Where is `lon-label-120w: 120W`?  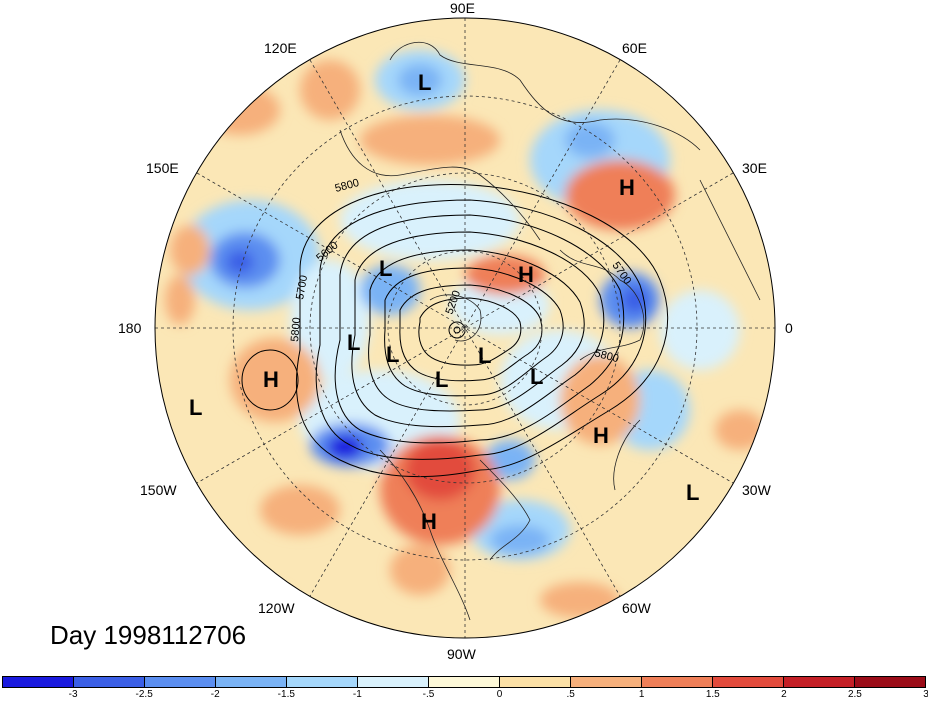 lon-label-120w: 120W is located at coordinates (276, 608).